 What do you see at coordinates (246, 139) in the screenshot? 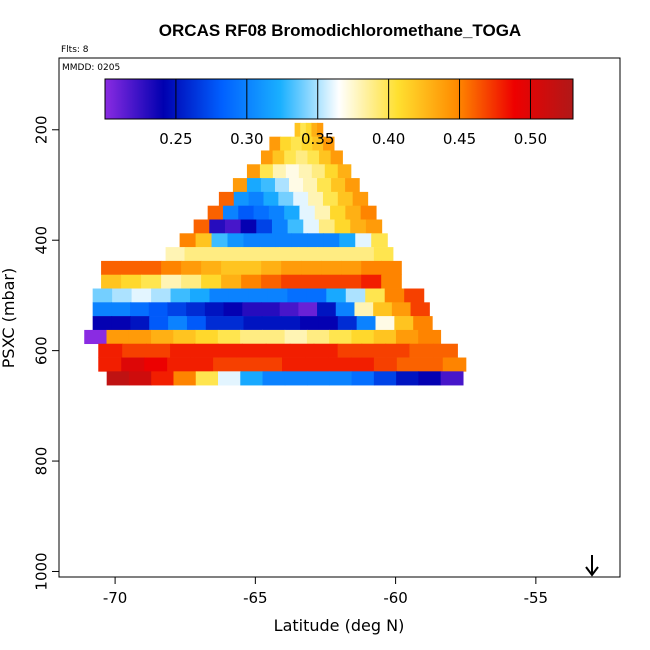
I see `colorbar-tick-label: 0.30` at bounding box center [246, 139].